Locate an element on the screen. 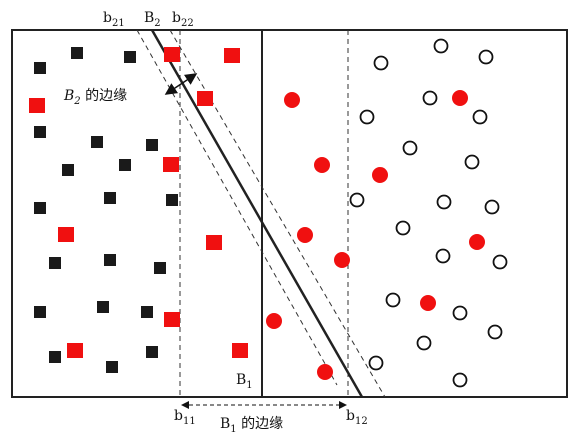 The image size is (581, 437). label-sub: 11 is located at coordinates (189, 421).